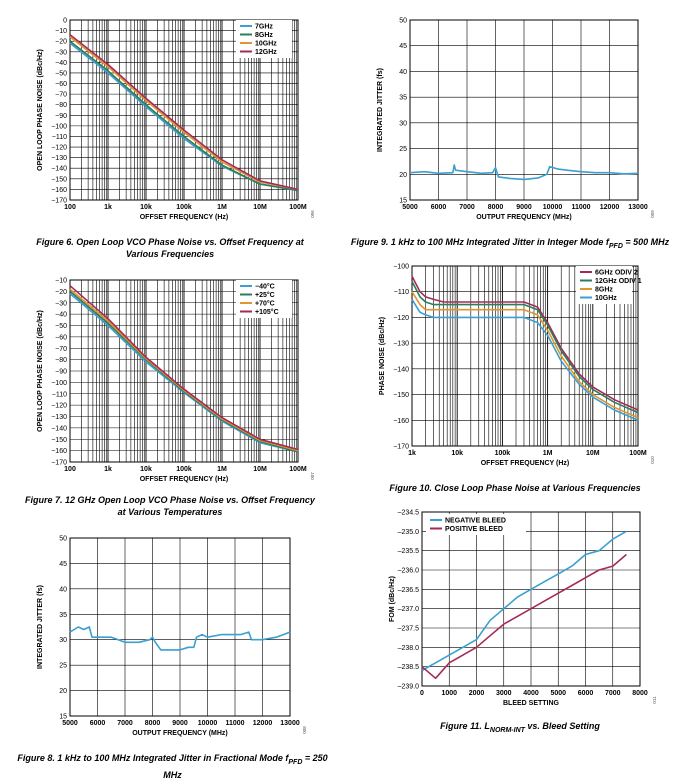  Describe the element at coordinates (467, 207) in the screenshot. I see `x-tick-label: 7000` at that location.